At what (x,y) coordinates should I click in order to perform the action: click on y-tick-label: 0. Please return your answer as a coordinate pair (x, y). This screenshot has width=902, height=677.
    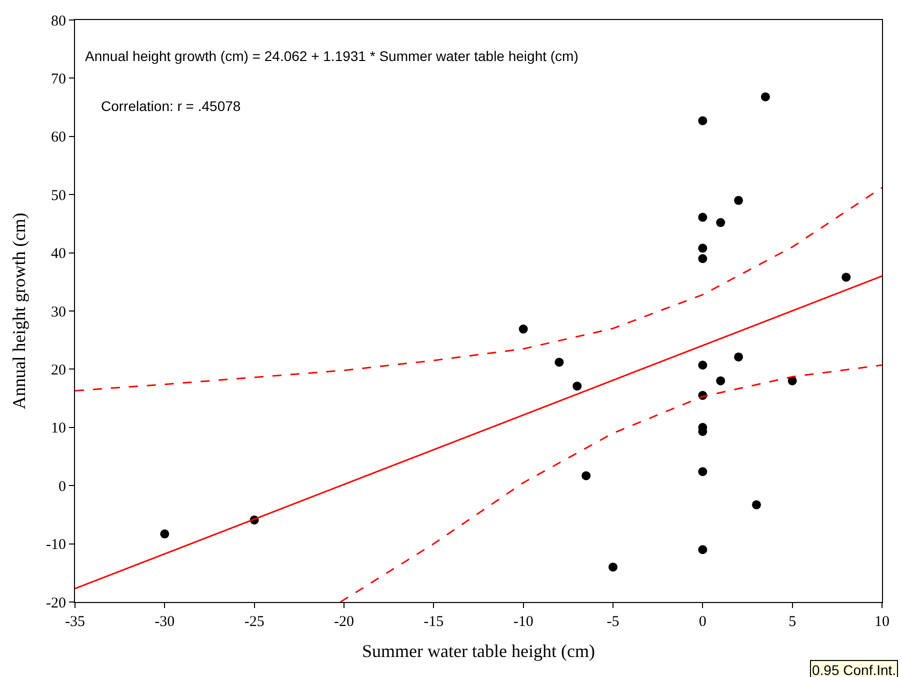
    Looking at the image, I should click on (62, 486).